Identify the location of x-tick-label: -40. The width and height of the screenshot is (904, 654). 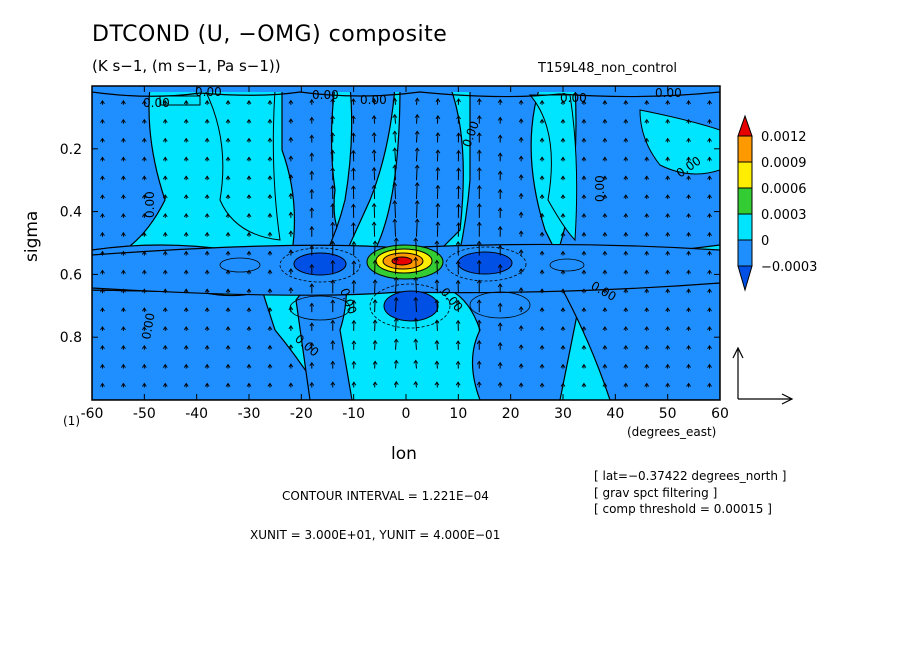
(196, 414).